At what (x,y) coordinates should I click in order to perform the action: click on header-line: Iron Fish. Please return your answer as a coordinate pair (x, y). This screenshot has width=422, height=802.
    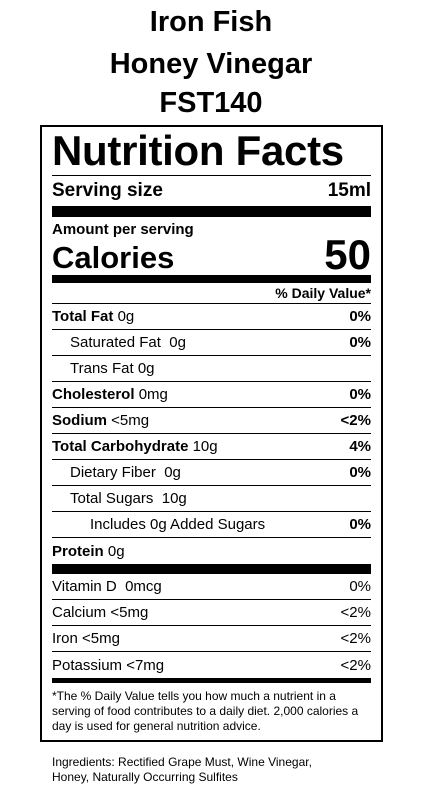
    Looking at the image, I should click on (211, 22).